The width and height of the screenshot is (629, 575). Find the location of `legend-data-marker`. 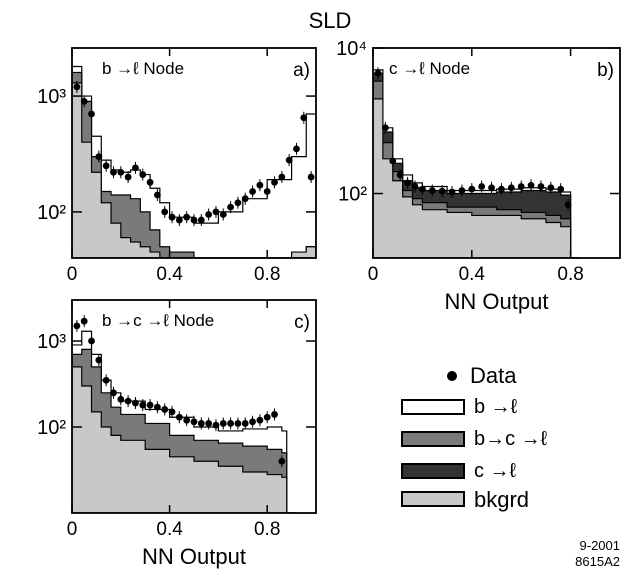

legend-data-marker is located at coordinates (452, 376).